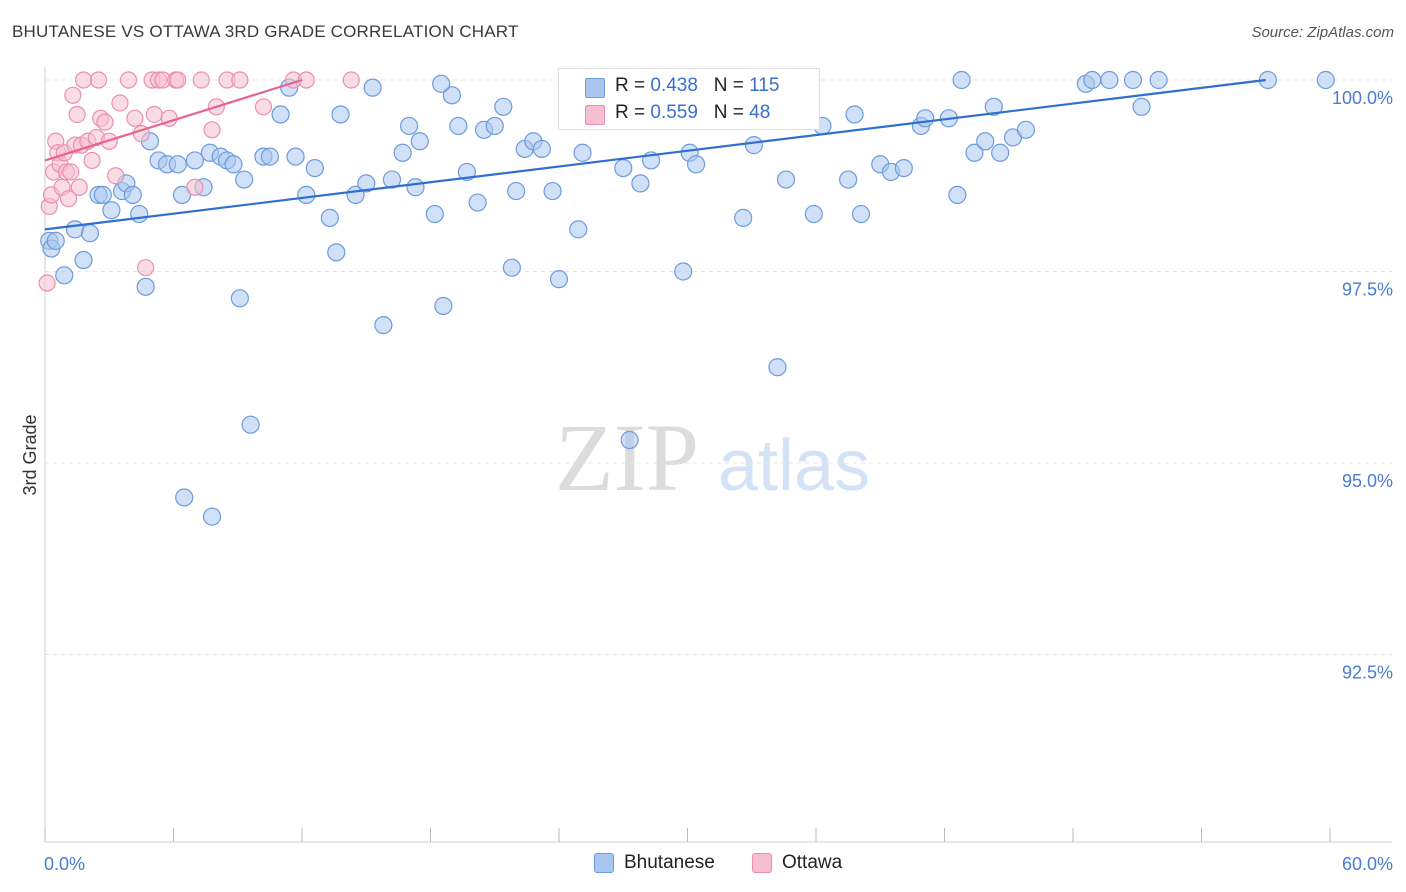 Image resolution: width=1406 pixels, height=892 pixels. What do you see at coordinates (1367, 481) in the screenshot?
I see `y-tick-label: 95.0%` at bounding box center [1367, 481].